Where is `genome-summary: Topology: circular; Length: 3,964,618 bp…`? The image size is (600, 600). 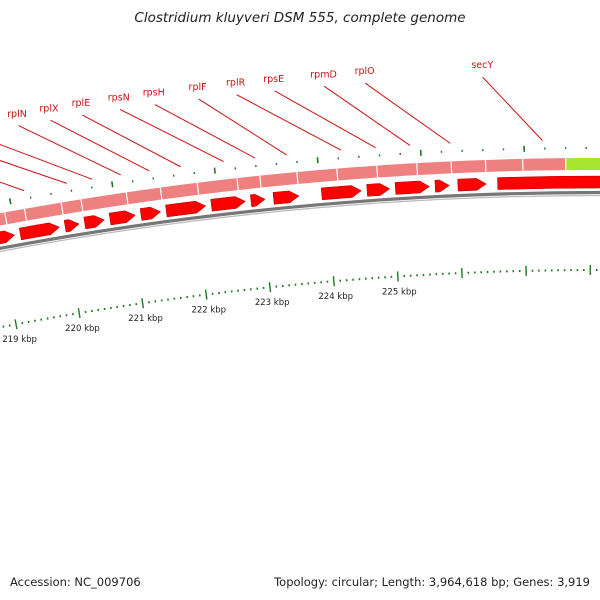 genome-summary: Topology: circular; Length: 3,964,618 bp… is located at coordinates (432, 582).